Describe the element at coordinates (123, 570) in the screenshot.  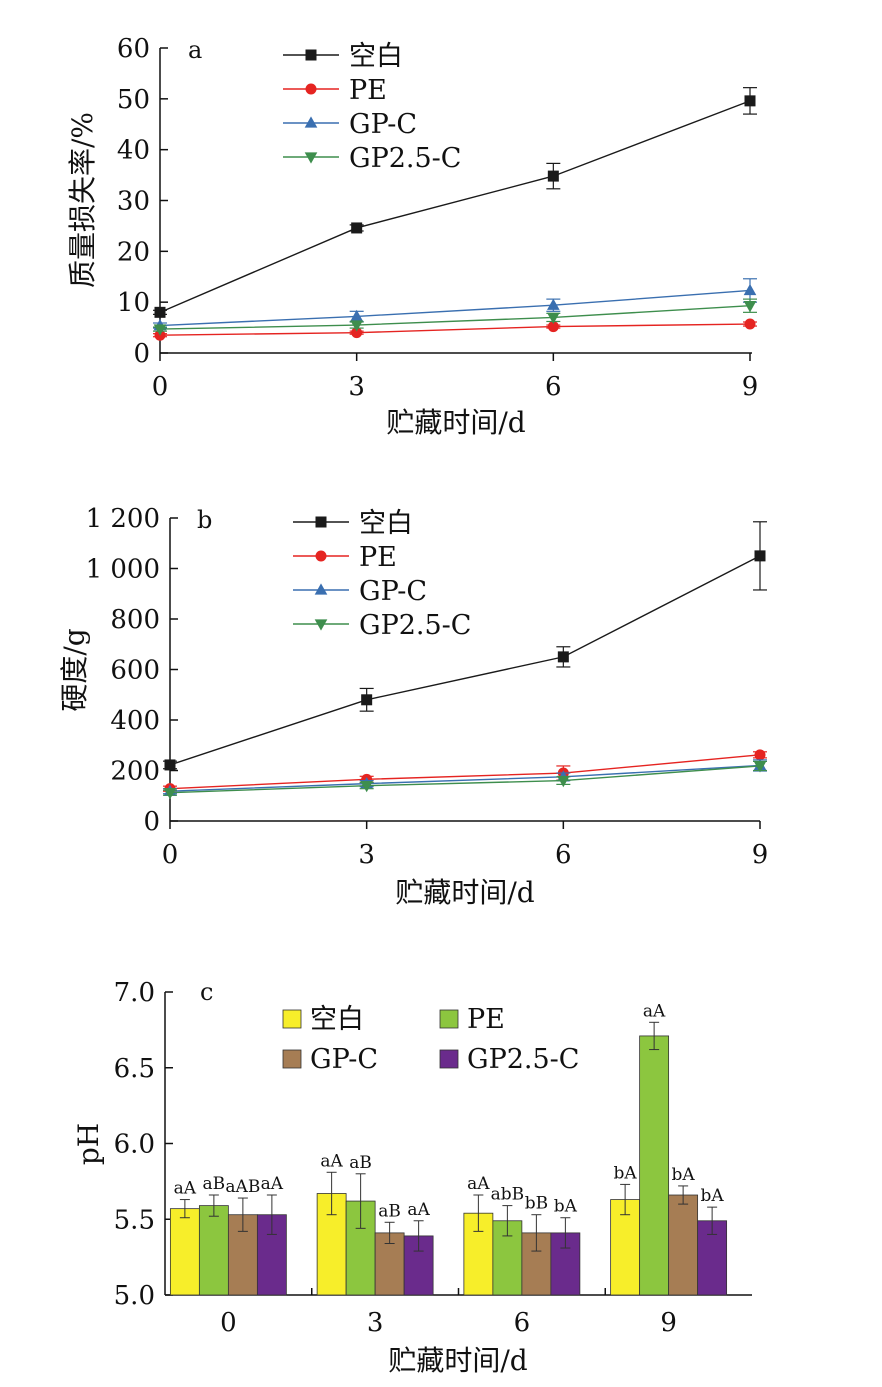
I see `y-tick-label: 1 000` at that location.